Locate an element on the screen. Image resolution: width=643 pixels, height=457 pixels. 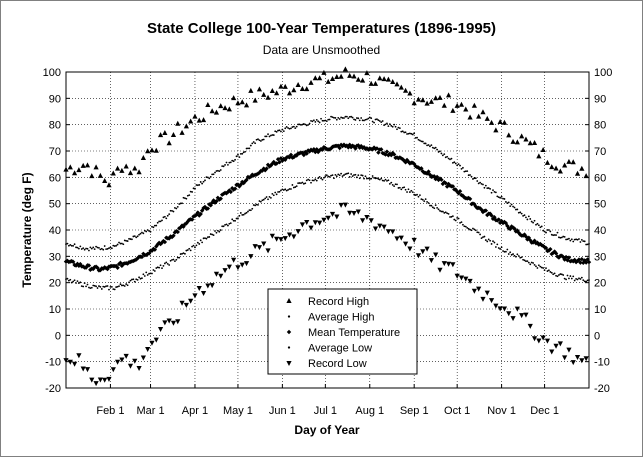
x-tick-label: Oct 1 is located at coordinates (457, 411).